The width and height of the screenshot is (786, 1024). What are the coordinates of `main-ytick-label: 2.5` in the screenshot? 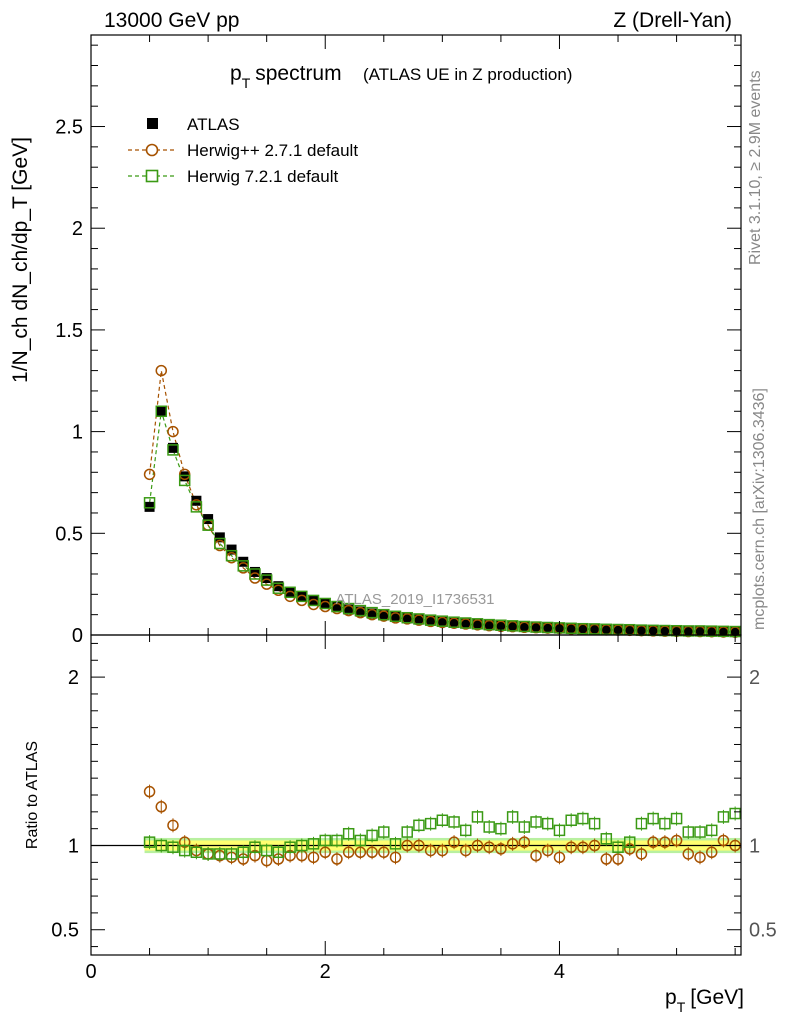 It's located at (69, 128).